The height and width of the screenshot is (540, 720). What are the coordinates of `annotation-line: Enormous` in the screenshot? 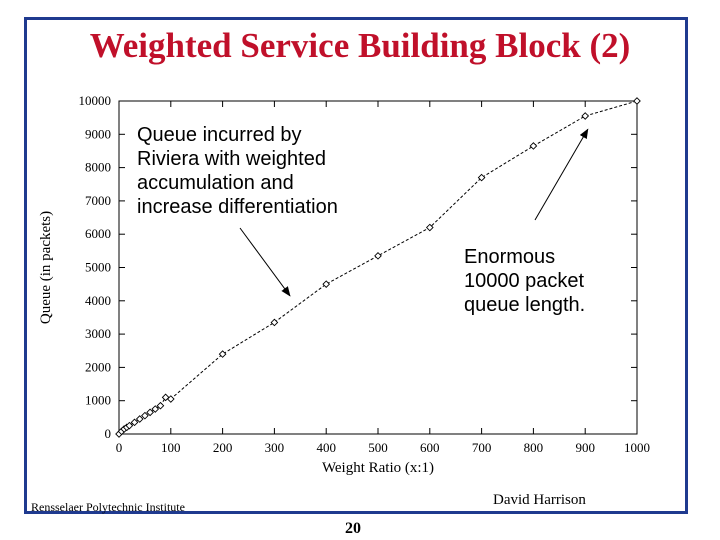 It's located at (509, 257).